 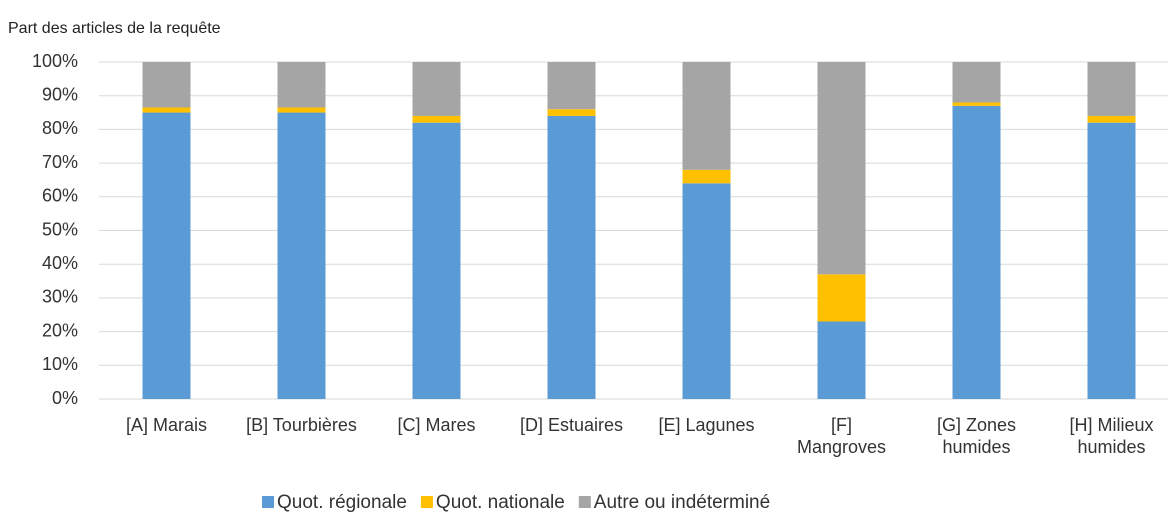 What do you see at coordinates (166, 425) in the screenshot?
I see `x-tick-label: [A] Marais` at bounding box center [166, 425].